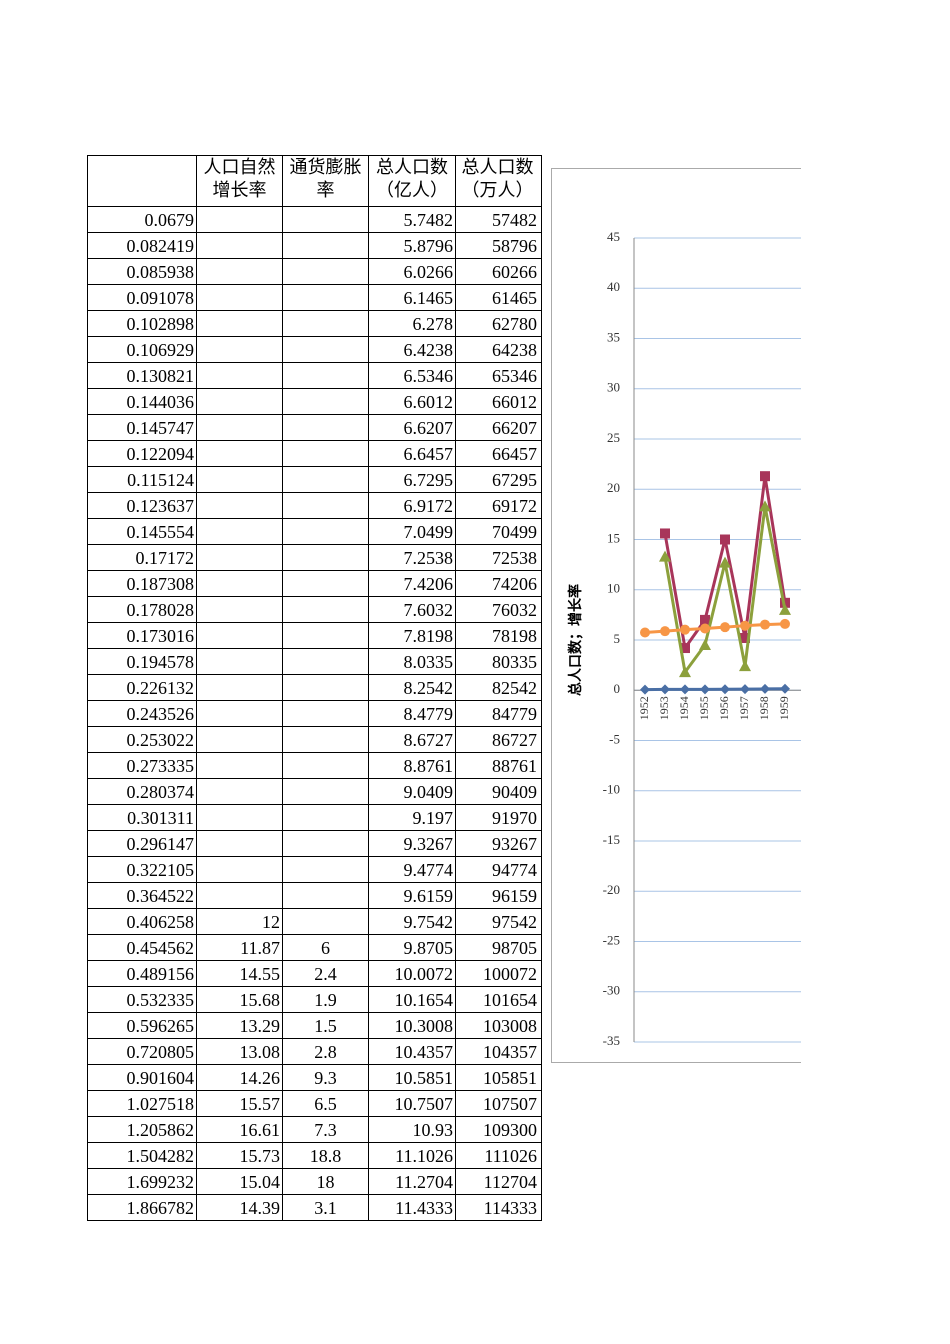 The image size is (950, 1344). I want to click on table-cell: 10.4357, so click(412, 1051).